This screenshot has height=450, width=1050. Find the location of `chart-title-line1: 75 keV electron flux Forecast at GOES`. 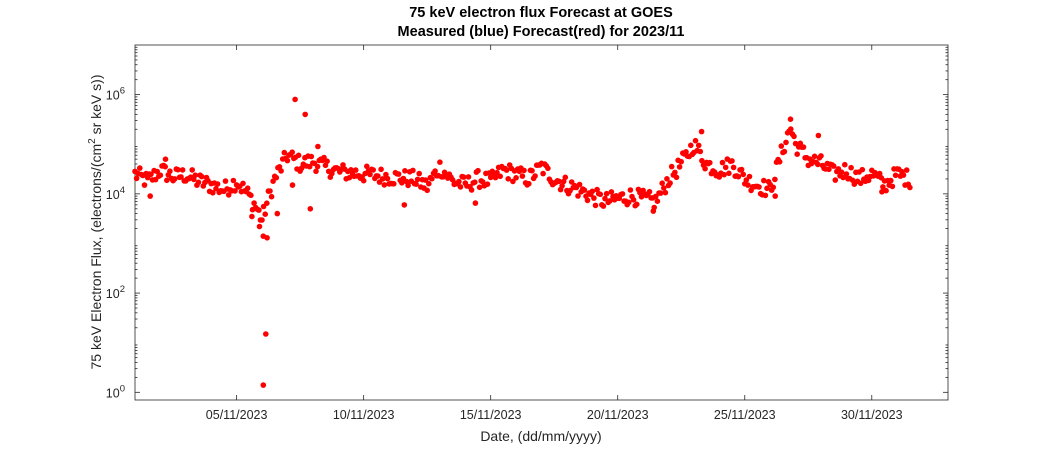

chart-title-line1: 75 keV electron flux Forecast at GOES is located at coordinates (541, 13).